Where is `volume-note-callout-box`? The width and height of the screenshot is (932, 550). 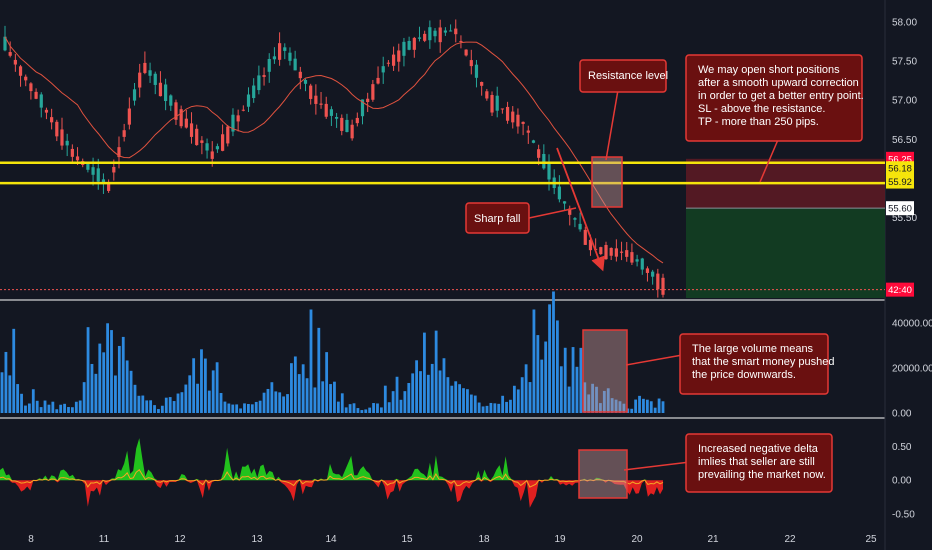
volume-note-callout-box is located at coordinates (754, 364).